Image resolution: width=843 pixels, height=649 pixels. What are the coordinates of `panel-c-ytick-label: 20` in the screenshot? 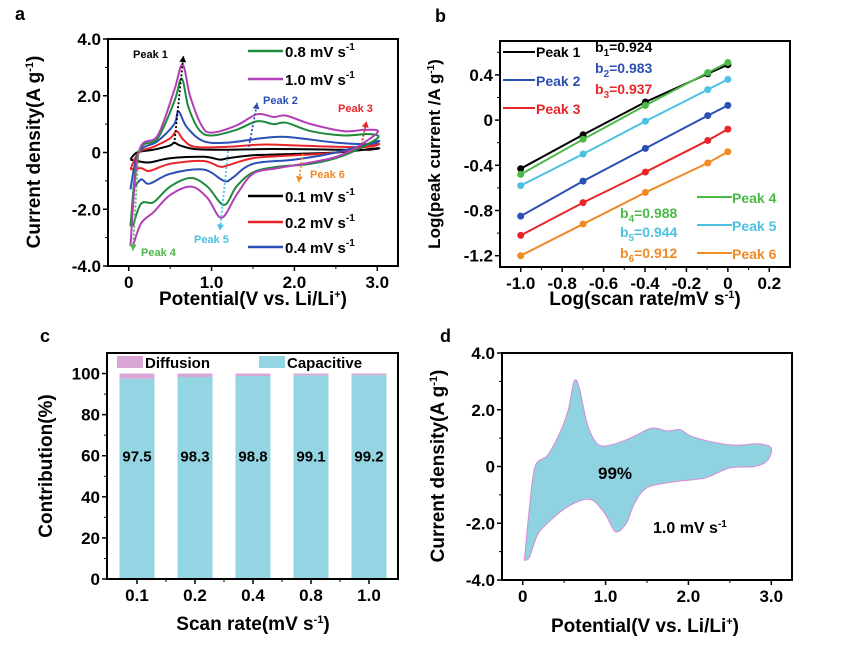 It's located at (90, 538).